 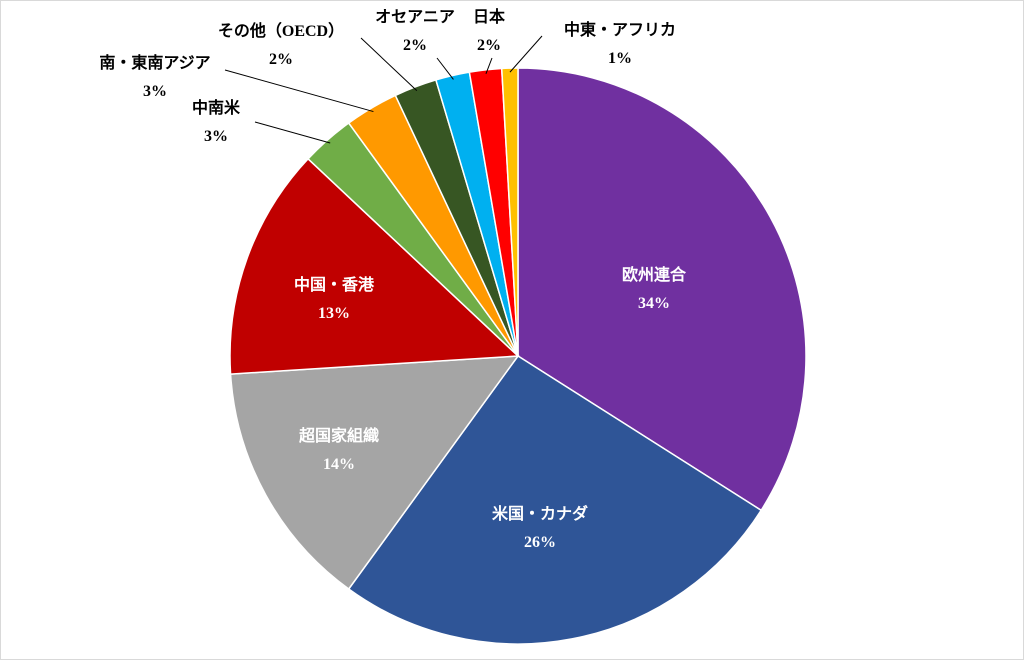 I want to click on slice-label-7: オセアニア, so click(x=415, y=17).